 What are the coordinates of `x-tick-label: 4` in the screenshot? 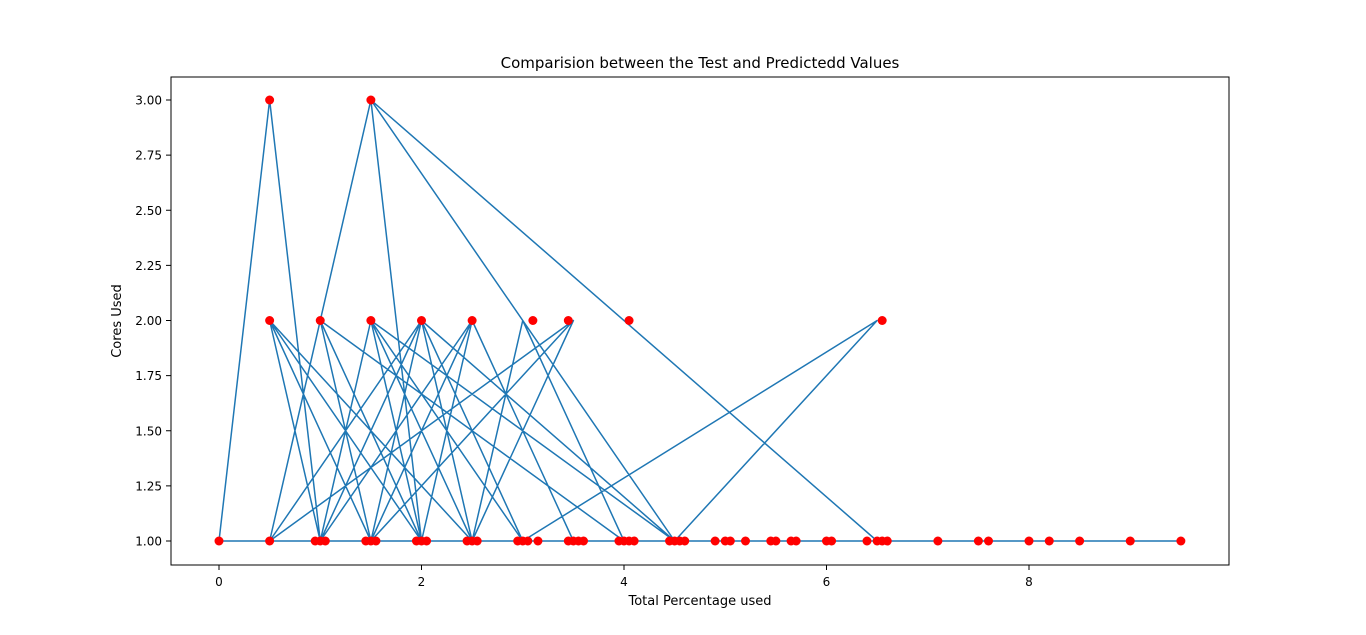 It's located at (624, 582).